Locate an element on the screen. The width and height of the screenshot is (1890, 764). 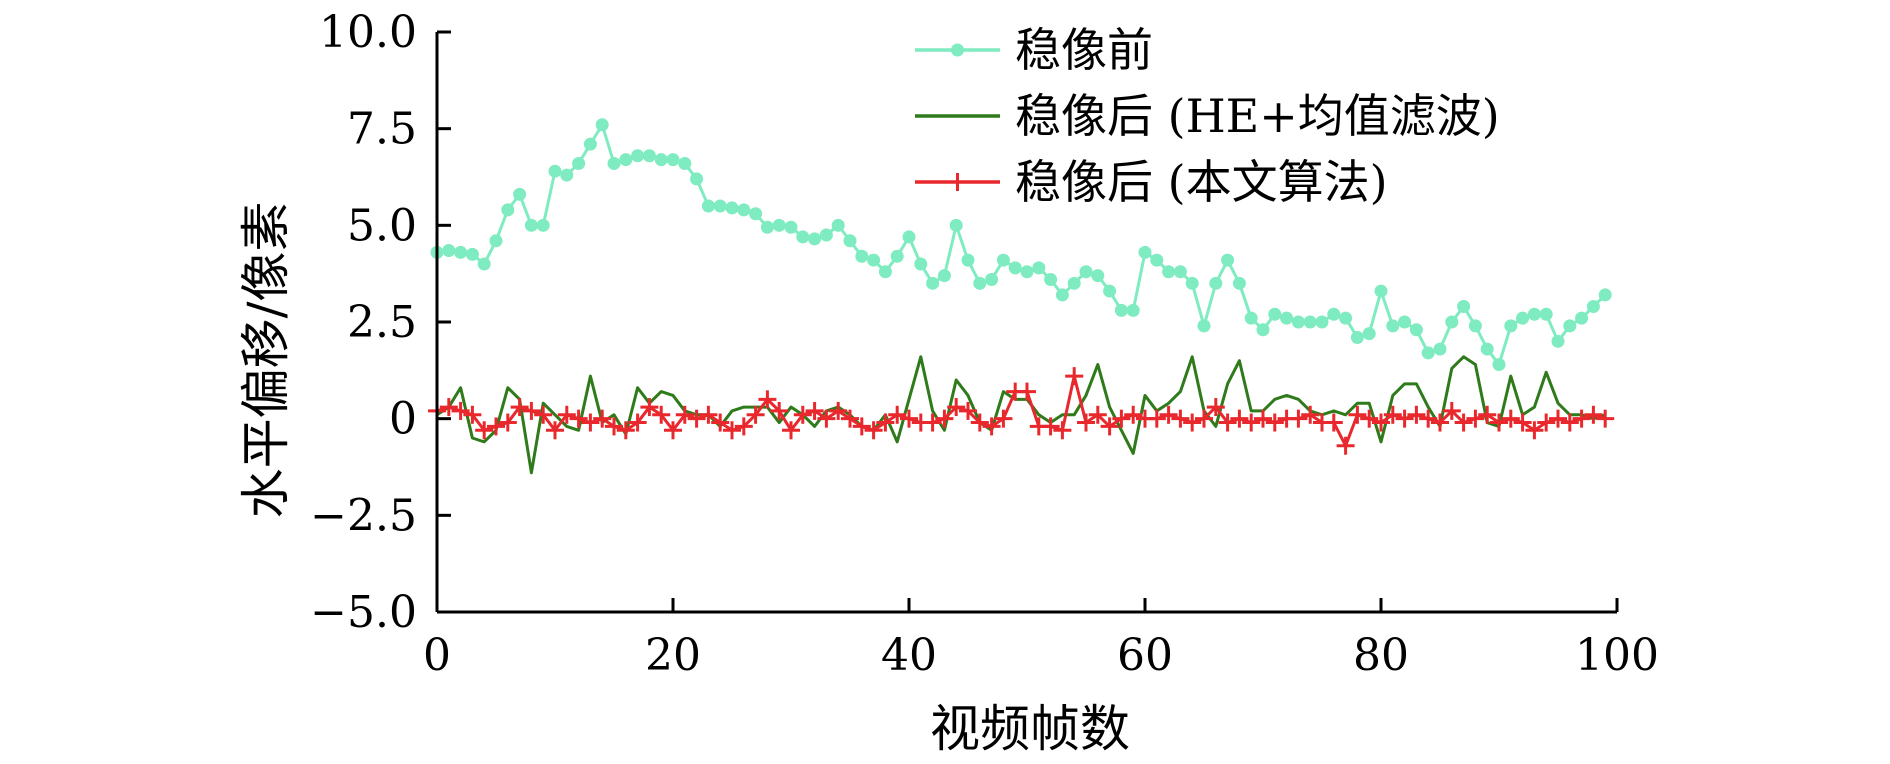
y-tick-label: 10.0 is located at coordinates (368, 32).